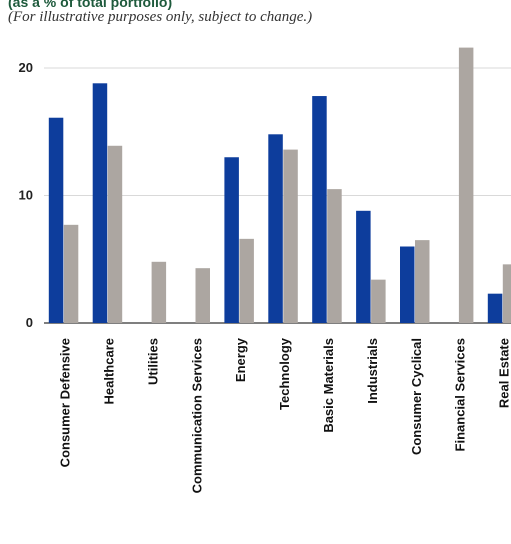  I want to click on chart-title: (as a % of total portfolio), so click(90, 5).